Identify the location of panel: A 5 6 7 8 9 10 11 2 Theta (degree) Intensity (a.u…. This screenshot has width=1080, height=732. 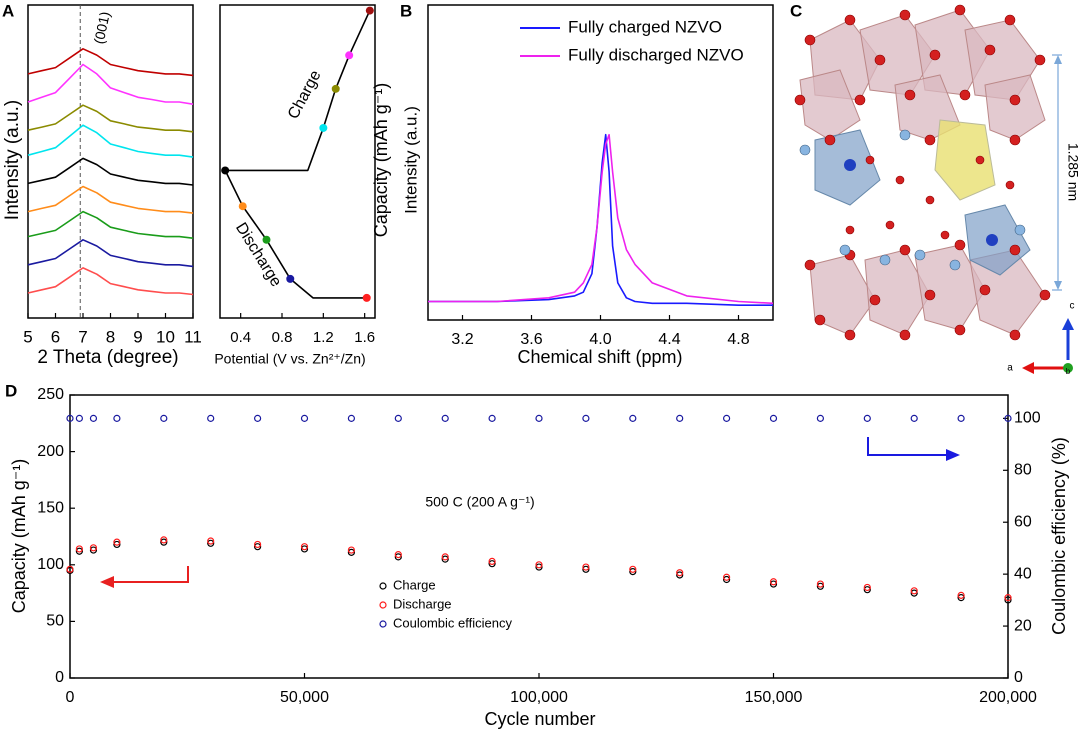
(102, 184).